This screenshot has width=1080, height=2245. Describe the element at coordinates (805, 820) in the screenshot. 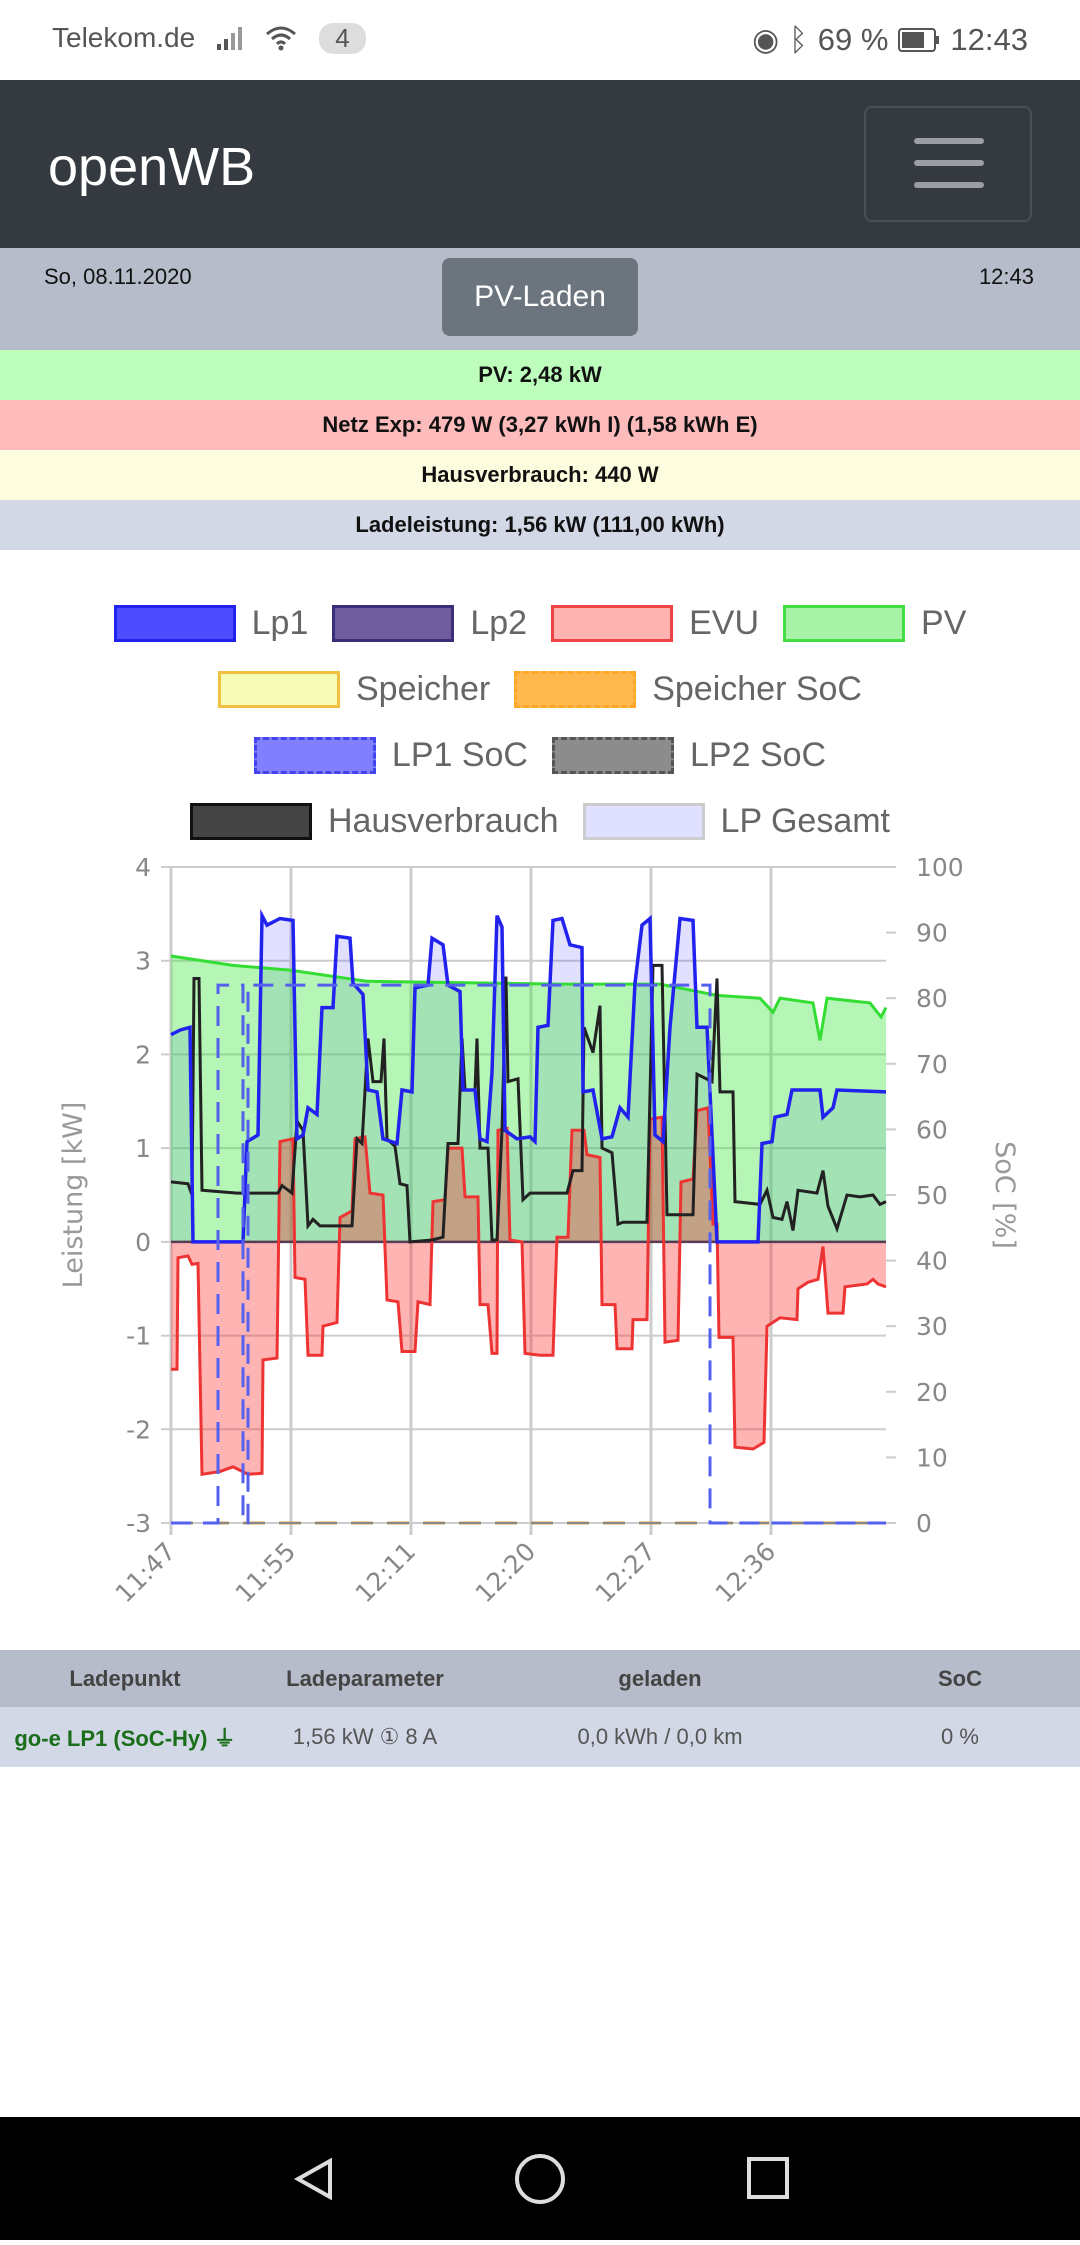

I see `legend-label: LP Gesamt` at that location.